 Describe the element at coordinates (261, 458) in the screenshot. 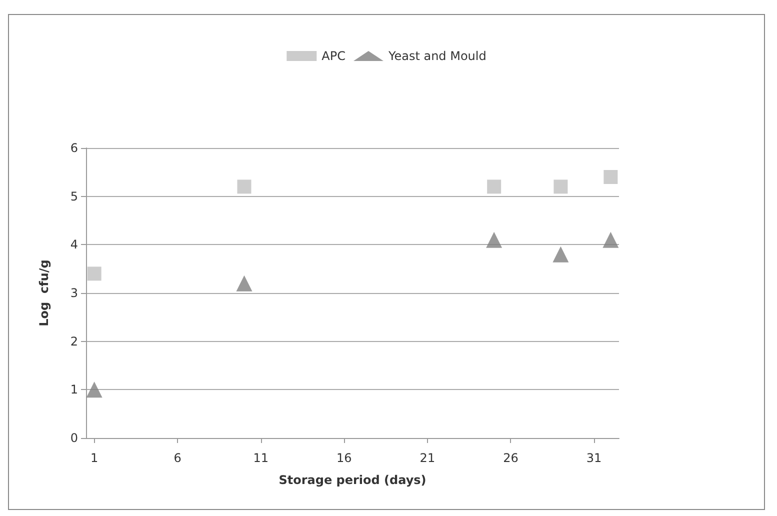

I see `x-tick-label: 11` at that location.